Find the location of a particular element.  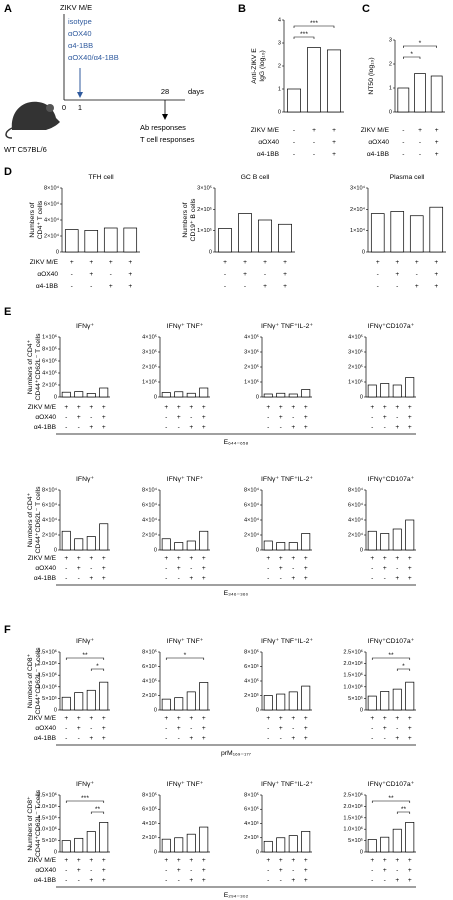

panel-label: D is located at coordinates (8, 172).